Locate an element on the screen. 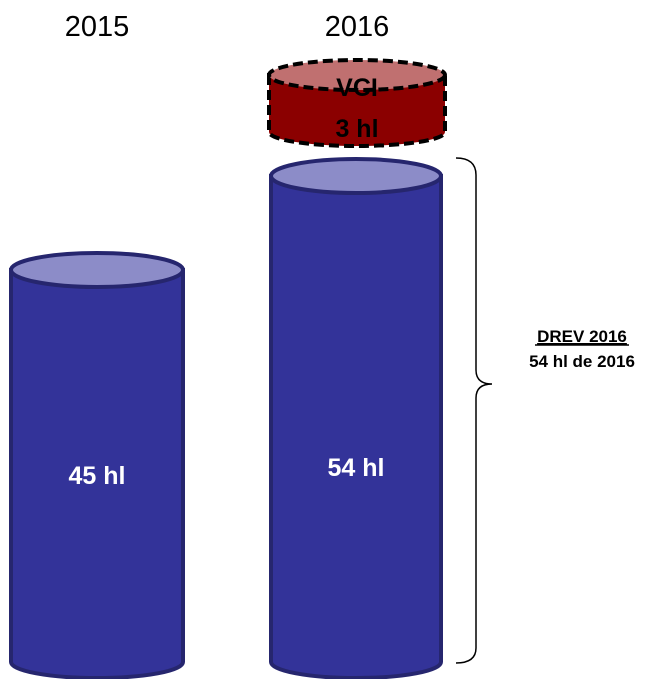 This screenshot has width=672, height=679. volume-label: 54 hl is located at coordinates (356, 468).